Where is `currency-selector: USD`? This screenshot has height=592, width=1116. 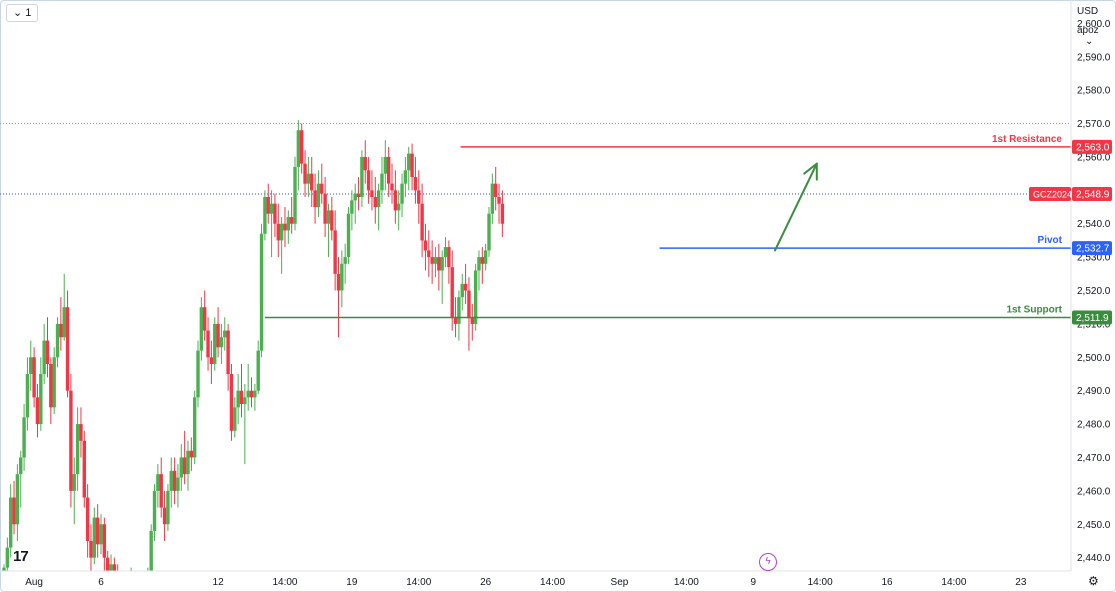 currency-selector: USD is located at coordinates (1087, 11).